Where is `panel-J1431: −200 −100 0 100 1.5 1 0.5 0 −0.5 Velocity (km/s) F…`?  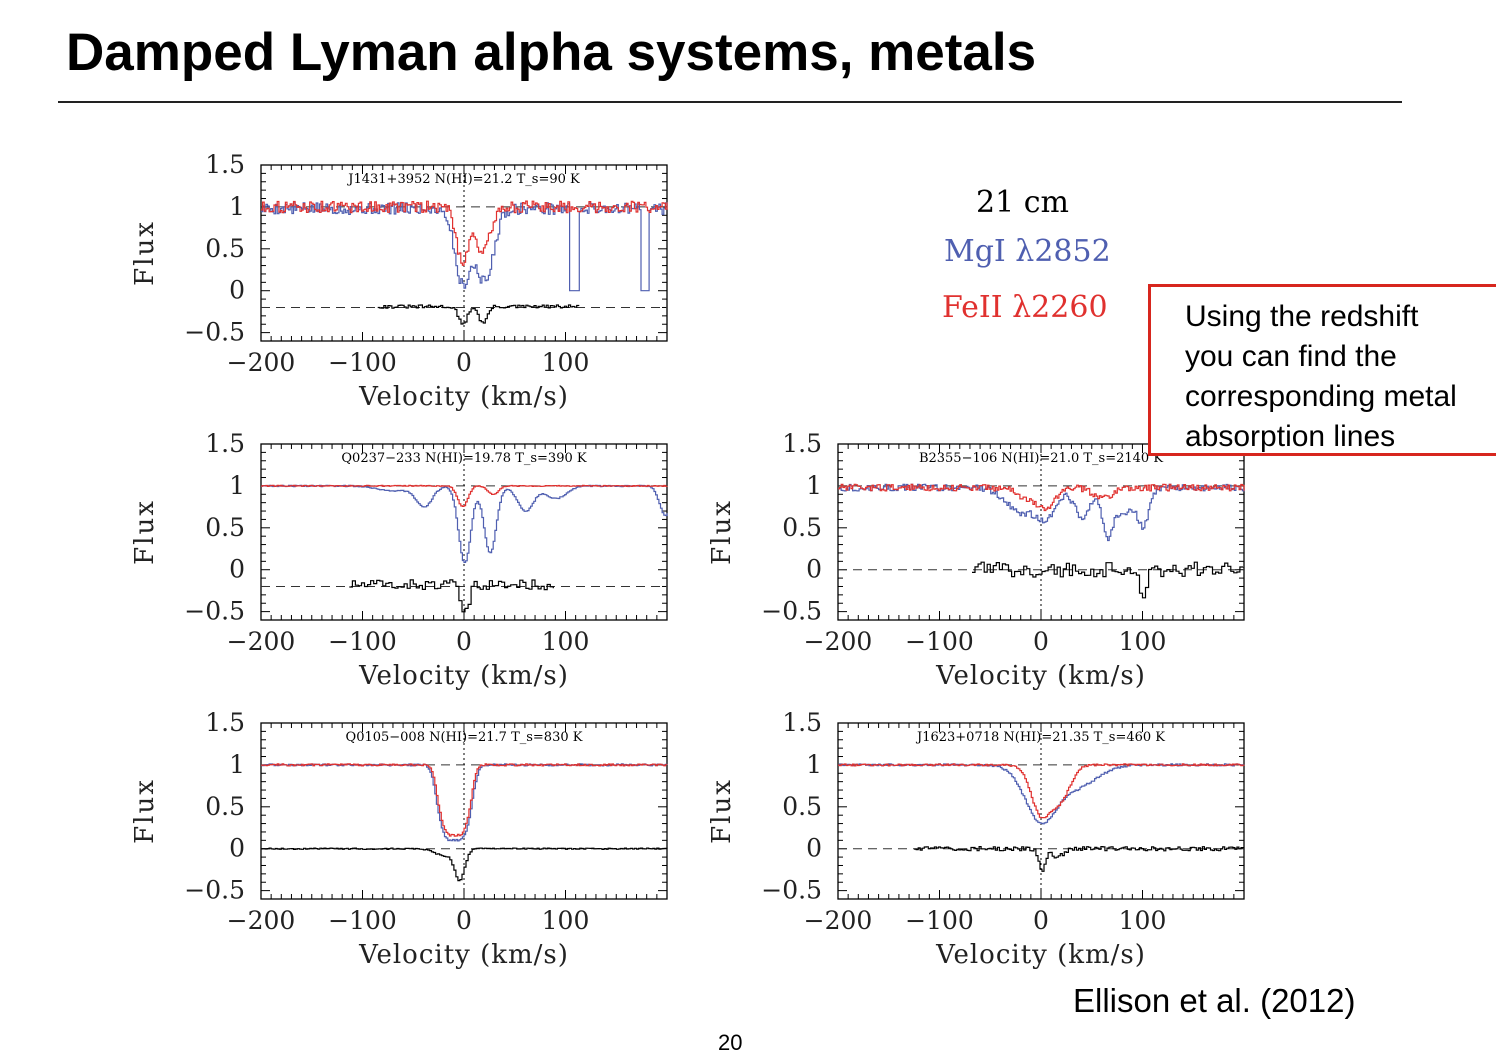
panel-J1431: −200 −100 0 100 1.5 1 0.5 0 −0.5 Velocity (km/s) F… is located at coordinates (399, 281).